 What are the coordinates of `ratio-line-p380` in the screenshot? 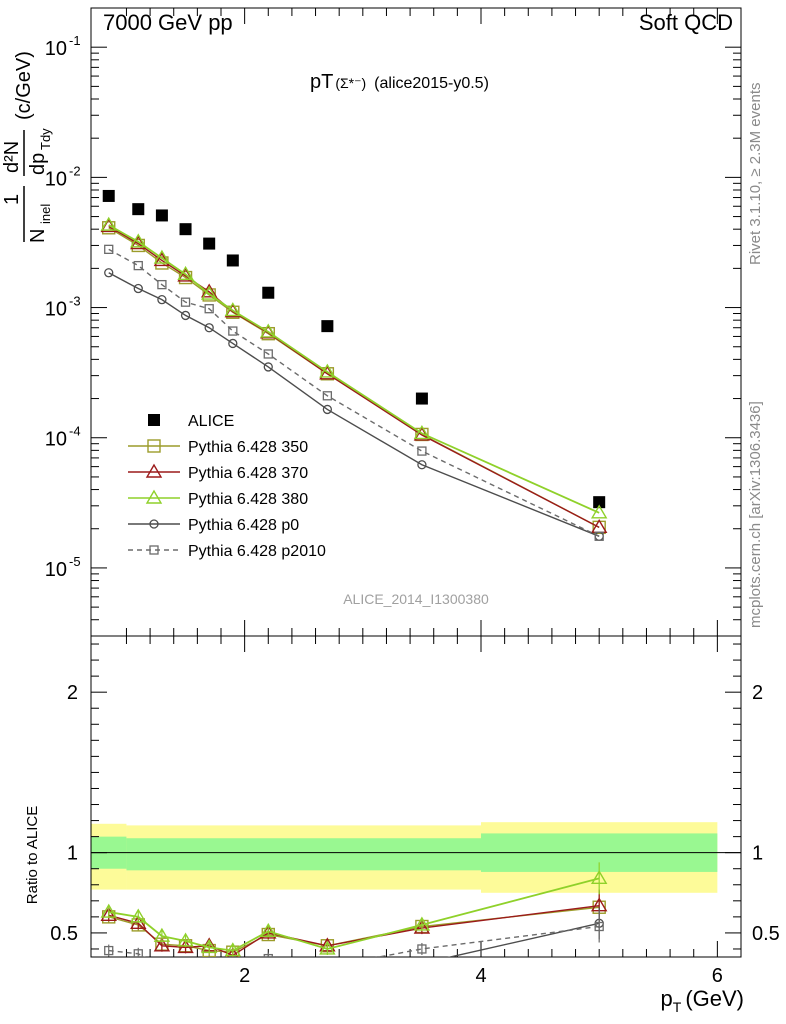 It's located at (354, 914).